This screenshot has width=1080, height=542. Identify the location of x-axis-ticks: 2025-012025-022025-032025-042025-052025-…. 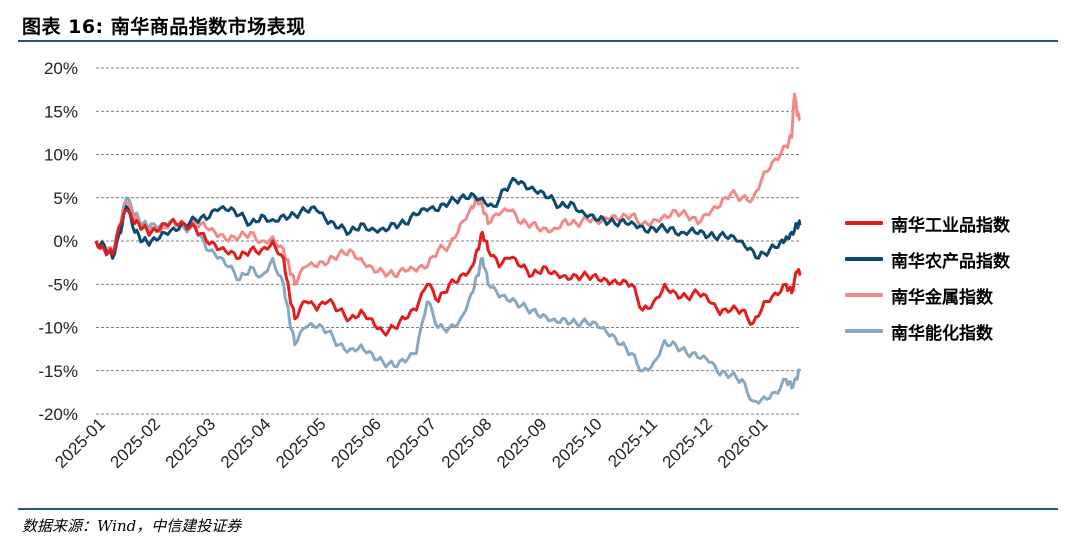
(411, 443).